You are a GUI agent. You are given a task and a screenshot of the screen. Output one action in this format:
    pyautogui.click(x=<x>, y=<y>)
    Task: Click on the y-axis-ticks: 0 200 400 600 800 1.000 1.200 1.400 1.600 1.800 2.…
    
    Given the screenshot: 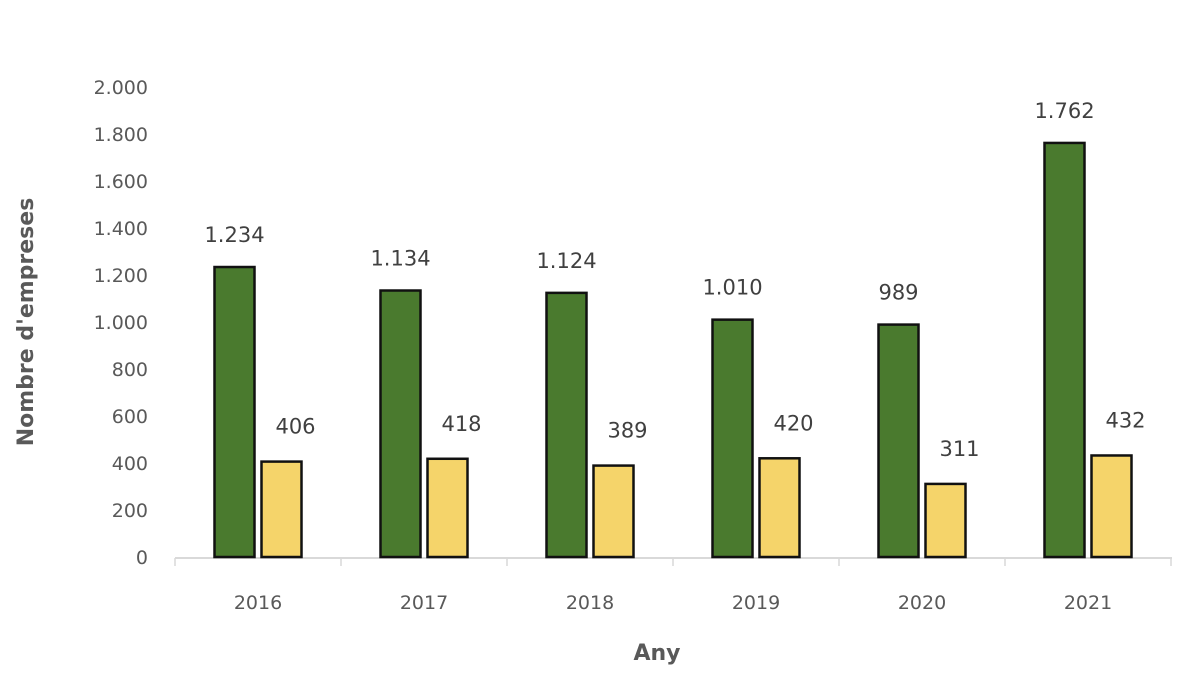 What is the action you would take?
    pyautogui.click(x=121, y=323)
    